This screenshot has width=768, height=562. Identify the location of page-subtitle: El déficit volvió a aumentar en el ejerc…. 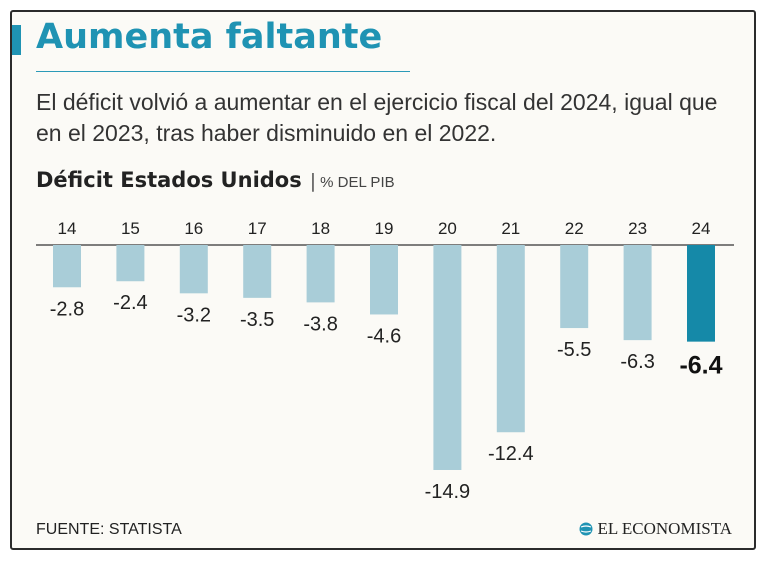
(377, 117).